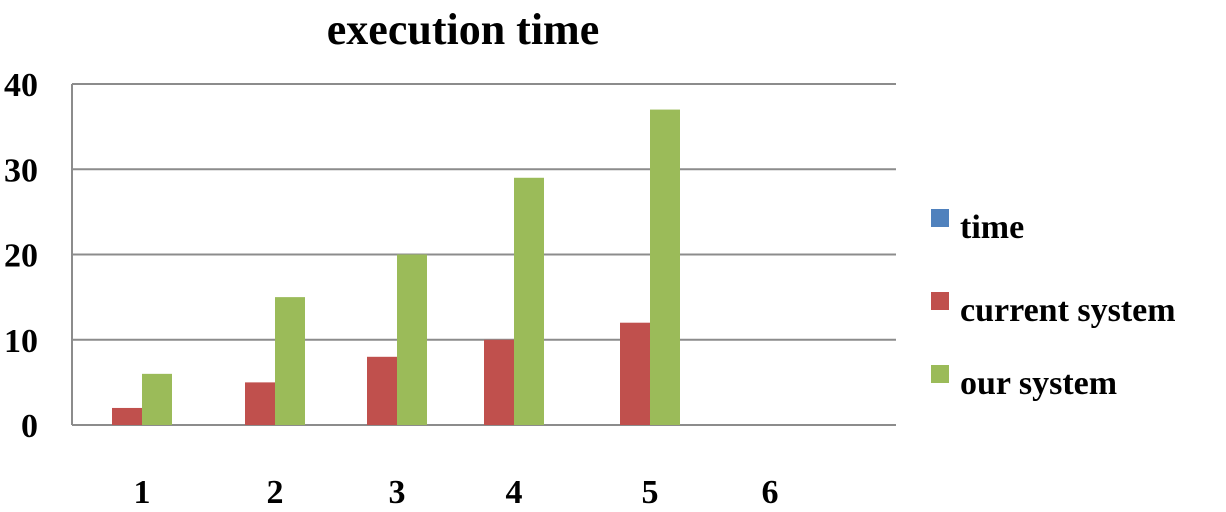 The width and height of the screenshot is (1226, 512). Describe the element at coordinates (21, 341) in the screenshot. I see `y-tick-label: 10` at that location.